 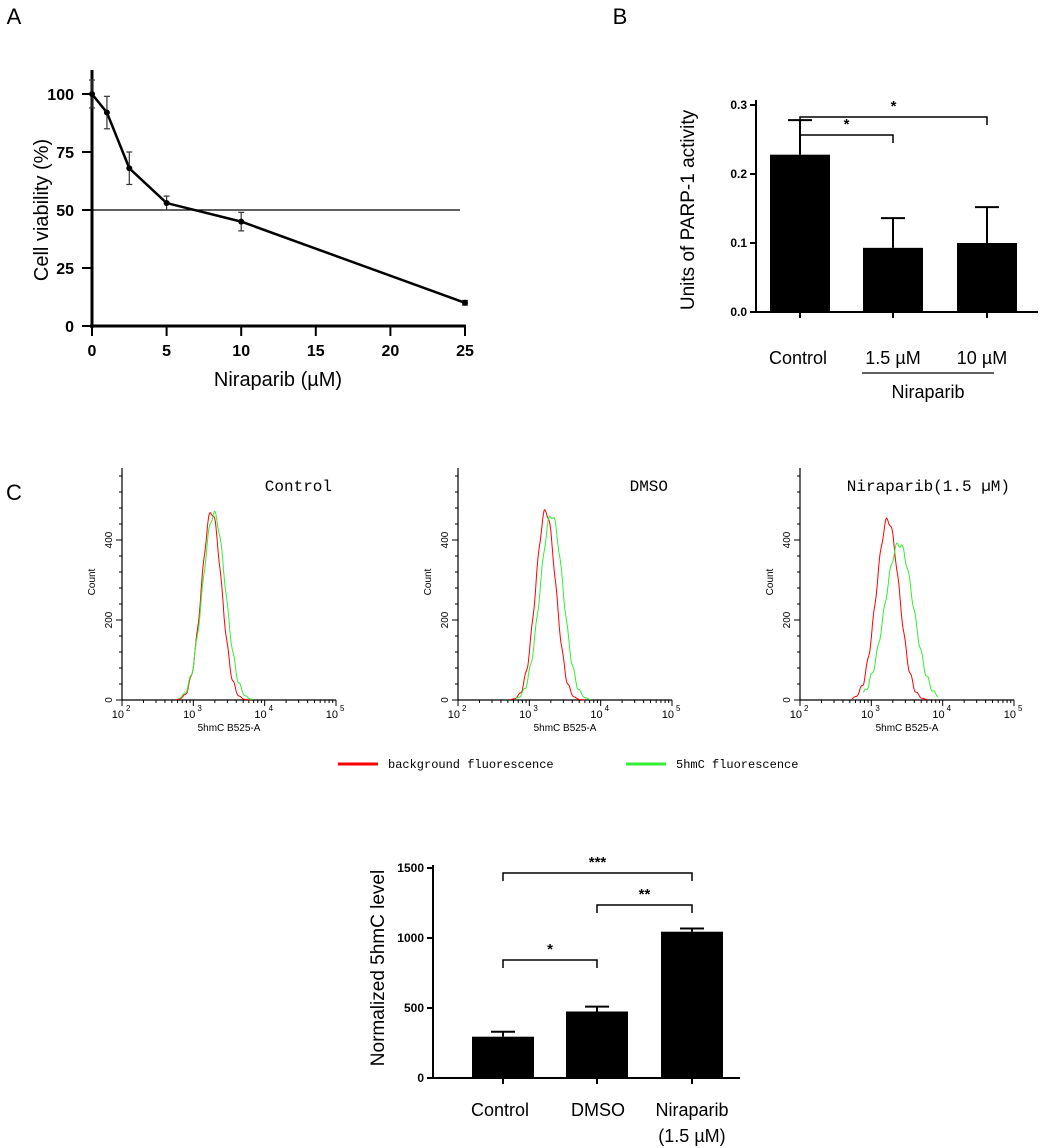 What do you see at coordinates (410, 938) in the screenshot?
I see `y-tick-label: 1000` at bounding box center [410, 938].